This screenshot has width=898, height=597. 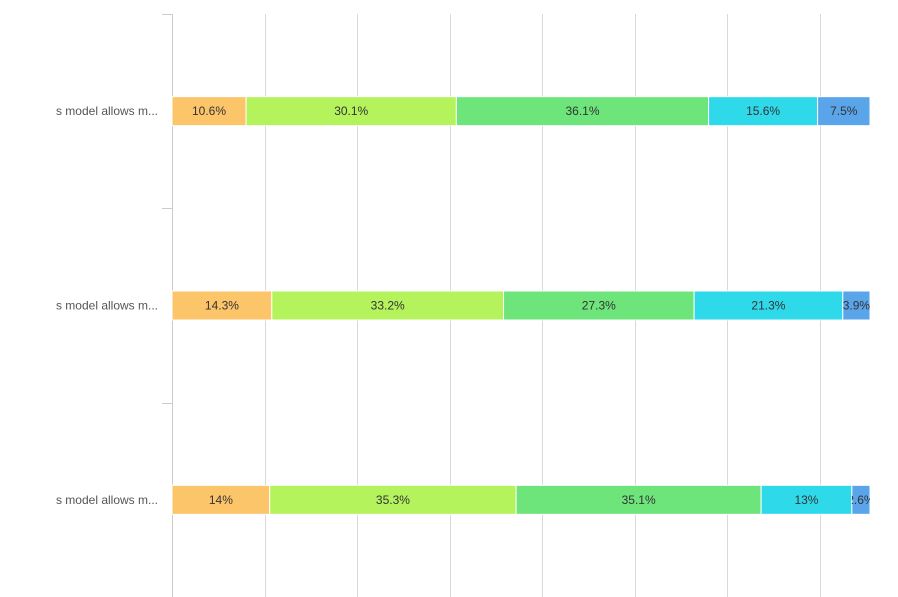 I want to click on data-label: 27.3%, so click(x=599, y=306).